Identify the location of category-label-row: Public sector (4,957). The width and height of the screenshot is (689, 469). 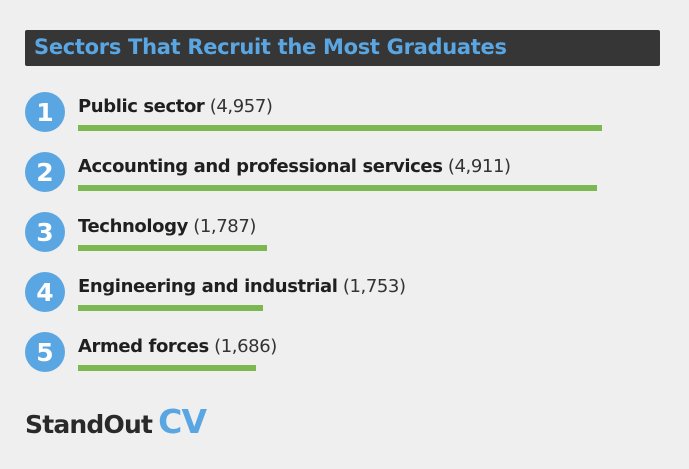
(175, 106).